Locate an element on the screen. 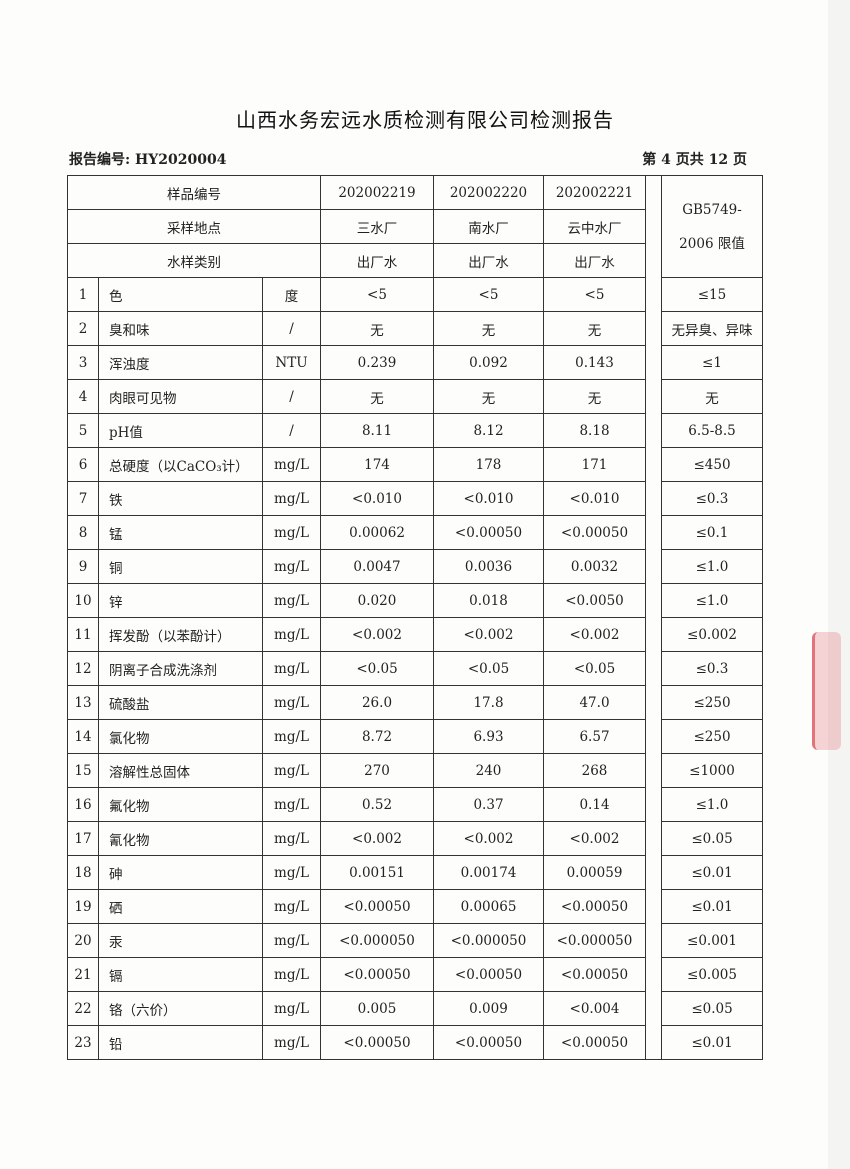 The image size is (850, 1169). value: 270 is located at coordinates (377, 770).